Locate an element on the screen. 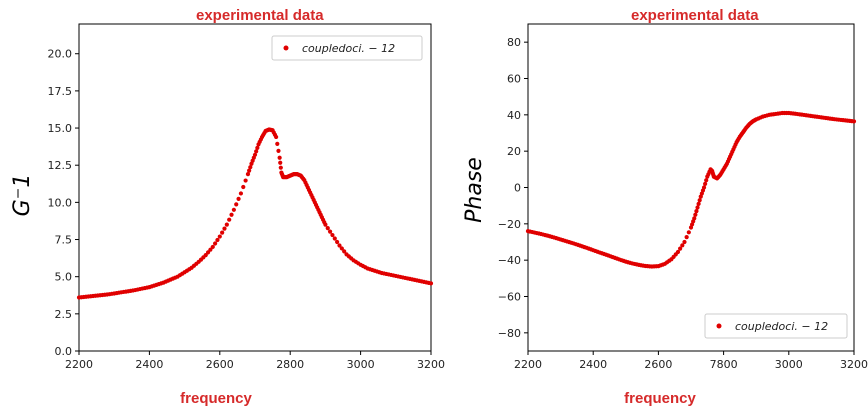  chart-left-legend: coupledoci. − 12 is located at coordinates (347, 48).